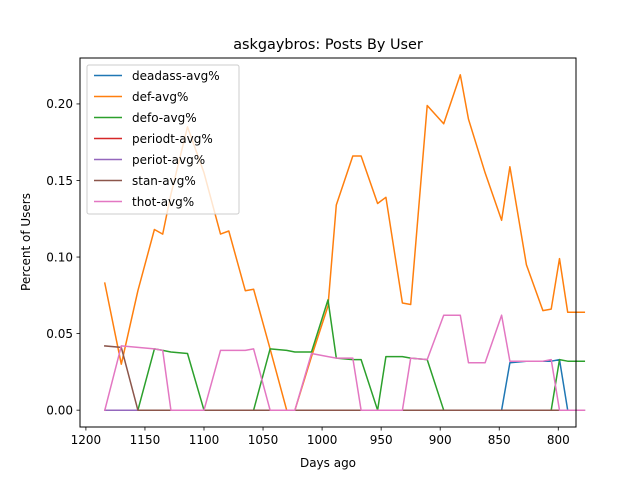 Image resolution: width=640 pixels, height=480 pixels. I want to click on chart-title: askgaybros: Posts By User, so click(328, 45).